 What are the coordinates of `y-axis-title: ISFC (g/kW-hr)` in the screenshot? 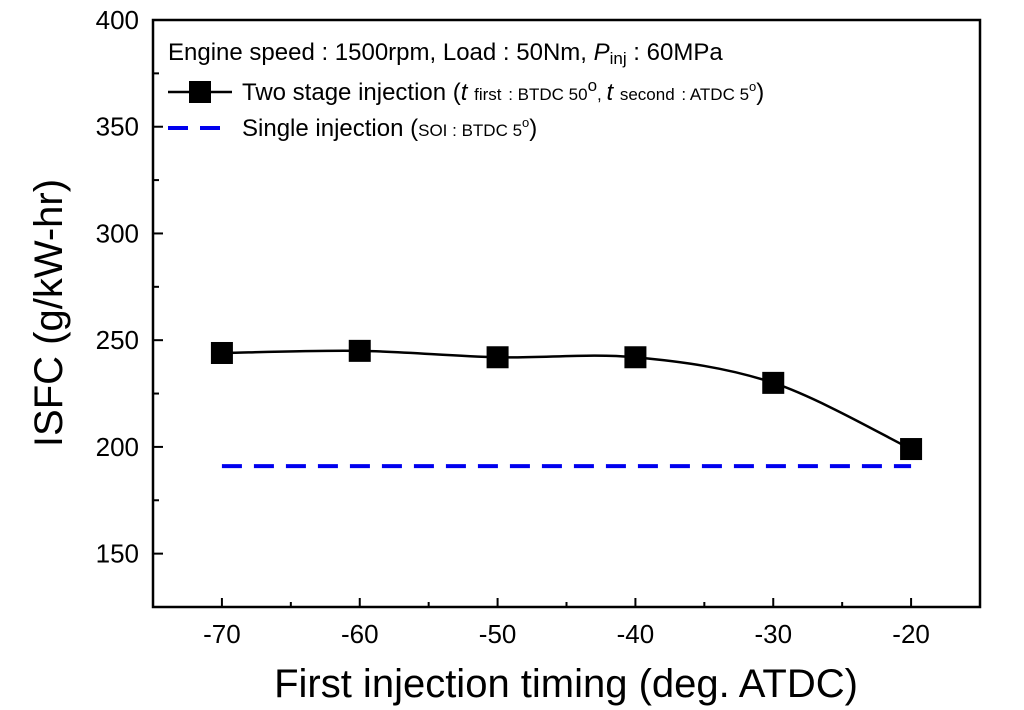 It's located at (49, 313).